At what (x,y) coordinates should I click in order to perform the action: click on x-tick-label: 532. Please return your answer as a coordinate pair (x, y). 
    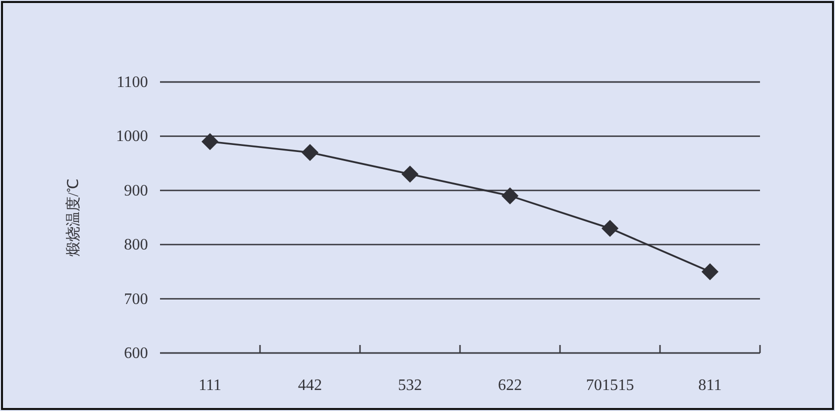
    Looking at the image, I should click on (410, 385).